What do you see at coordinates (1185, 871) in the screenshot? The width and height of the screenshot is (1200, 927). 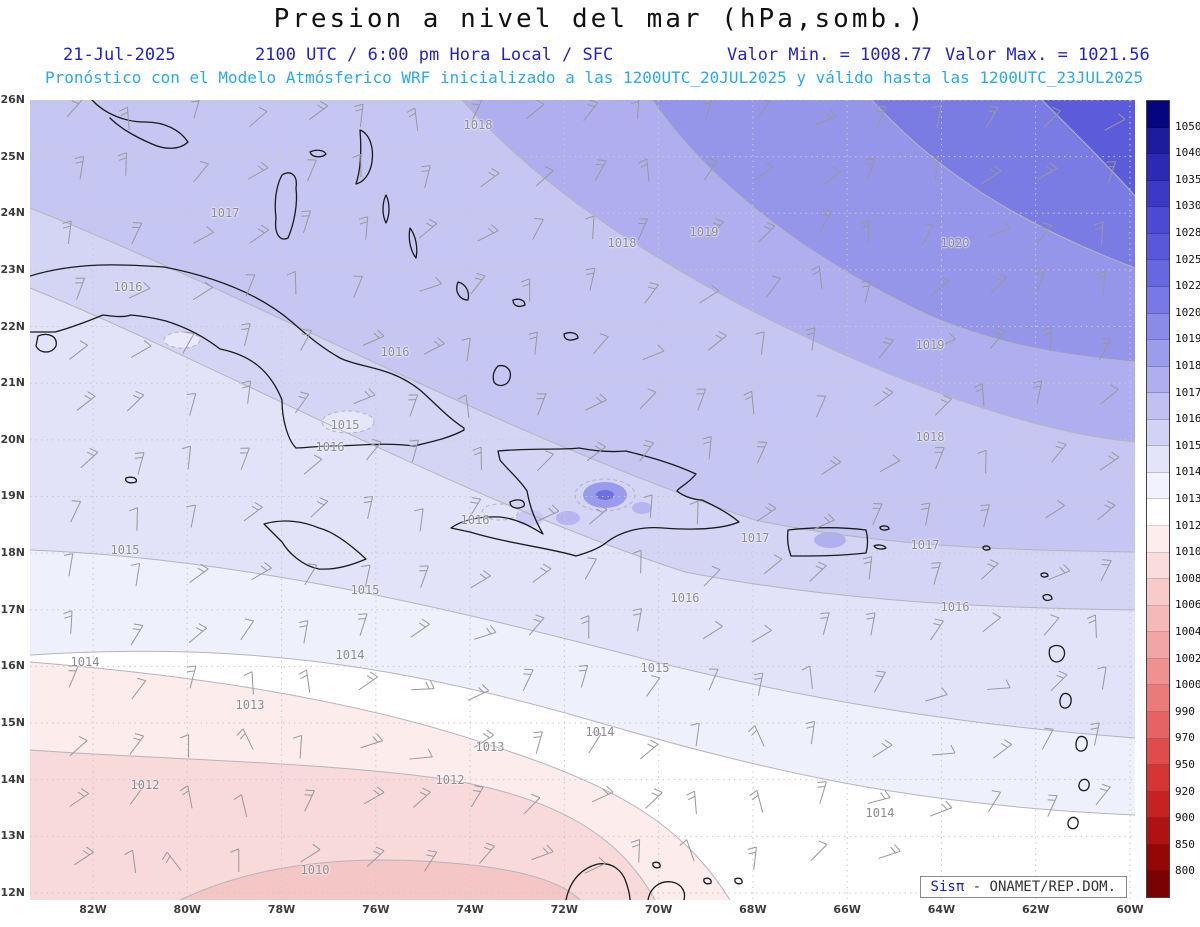 I see `colorbar-tick-label: 800` at bounding box center [1185, 871].